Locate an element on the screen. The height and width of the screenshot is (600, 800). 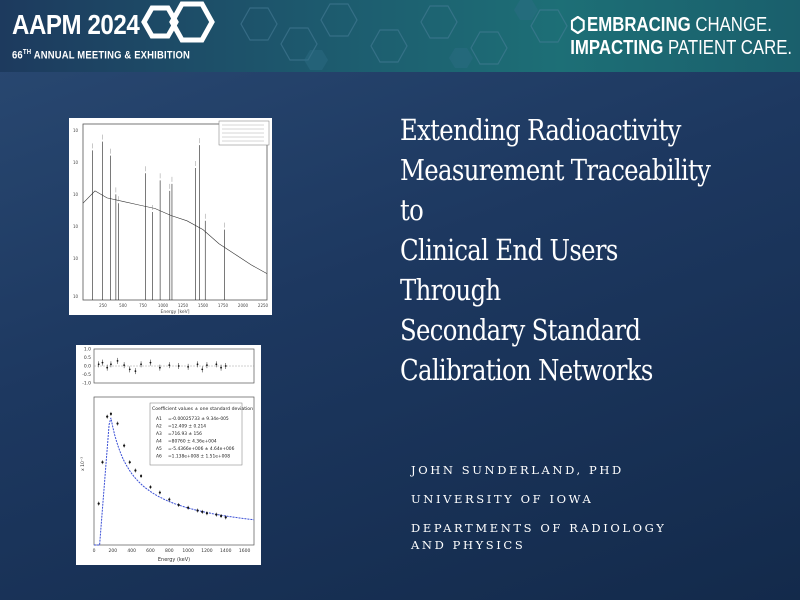
coefficient-name: A5 is located at coordinates (159, 449).